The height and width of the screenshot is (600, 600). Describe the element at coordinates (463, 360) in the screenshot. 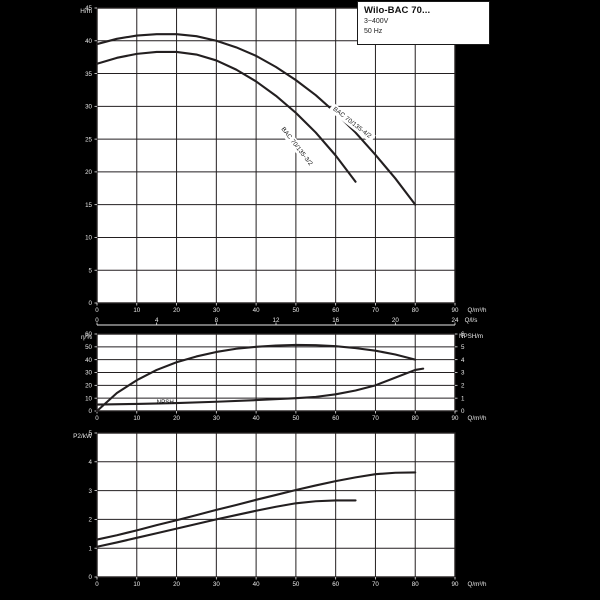

I see `ytick-label-right: 4` at that location.